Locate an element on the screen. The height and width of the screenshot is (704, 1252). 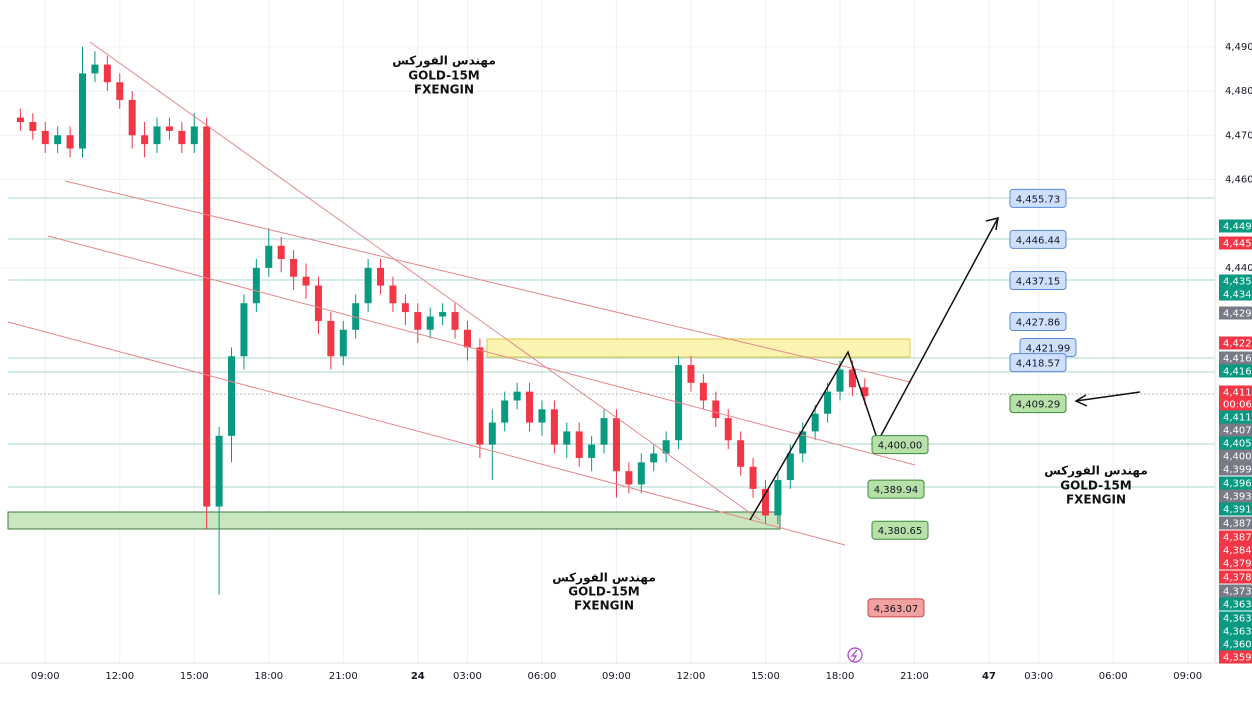
price-box-label: 4,437.15 is located at coordinates (1038, 281).